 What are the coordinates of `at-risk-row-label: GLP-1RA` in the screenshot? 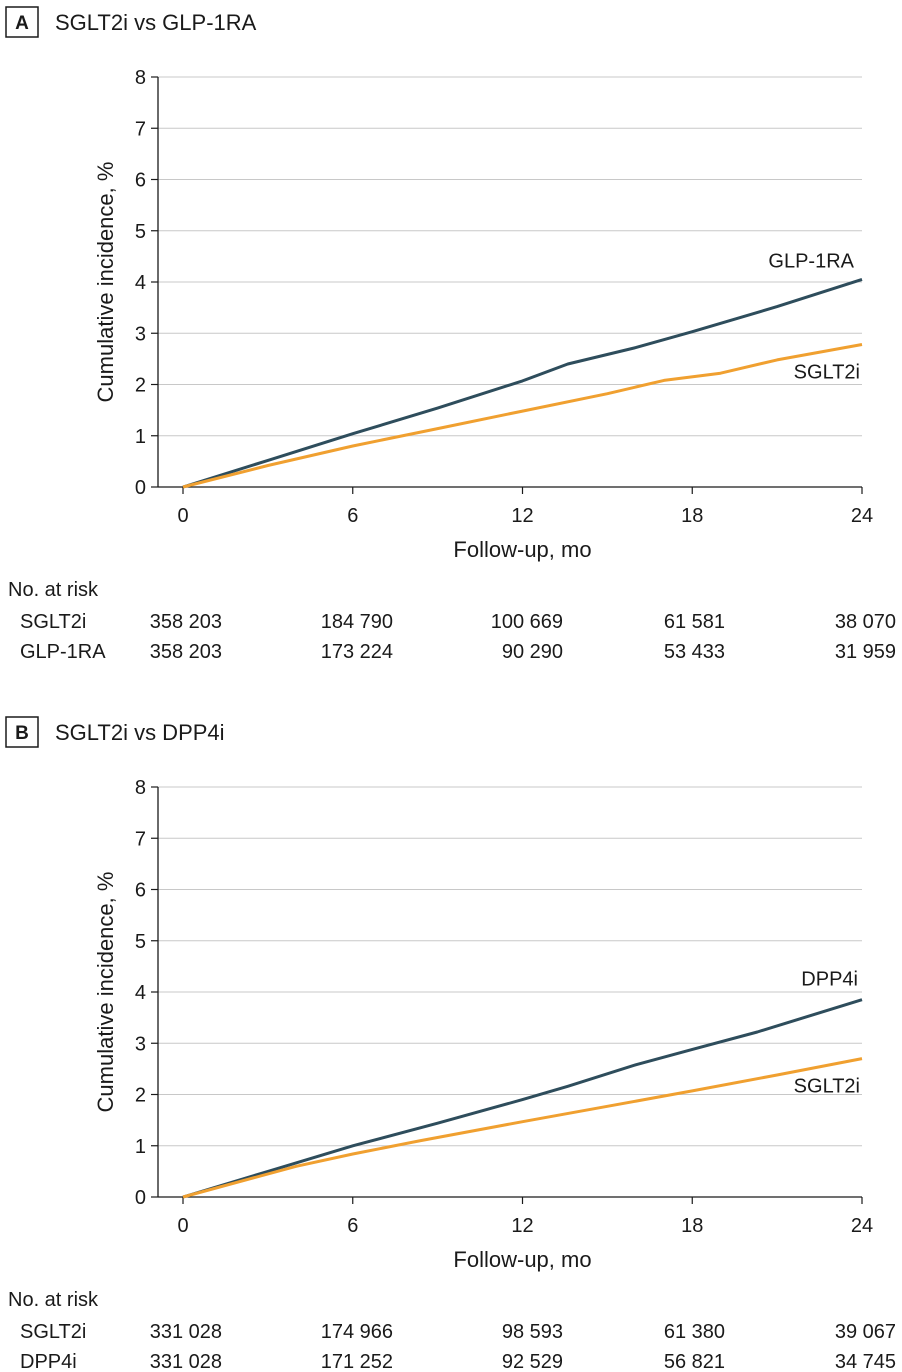 It's located at (63, 652).